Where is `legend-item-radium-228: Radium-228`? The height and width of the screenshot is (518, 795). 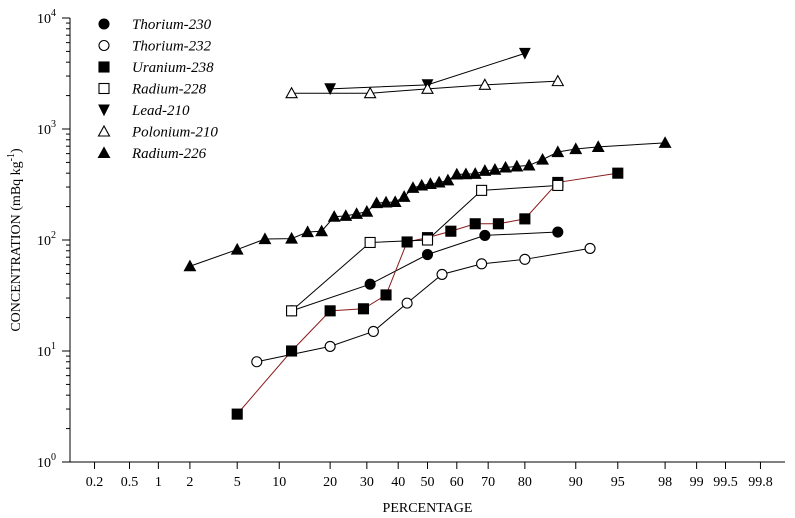 legend-item-radium-228: Radium-228 is located at coordinates (152, 90).